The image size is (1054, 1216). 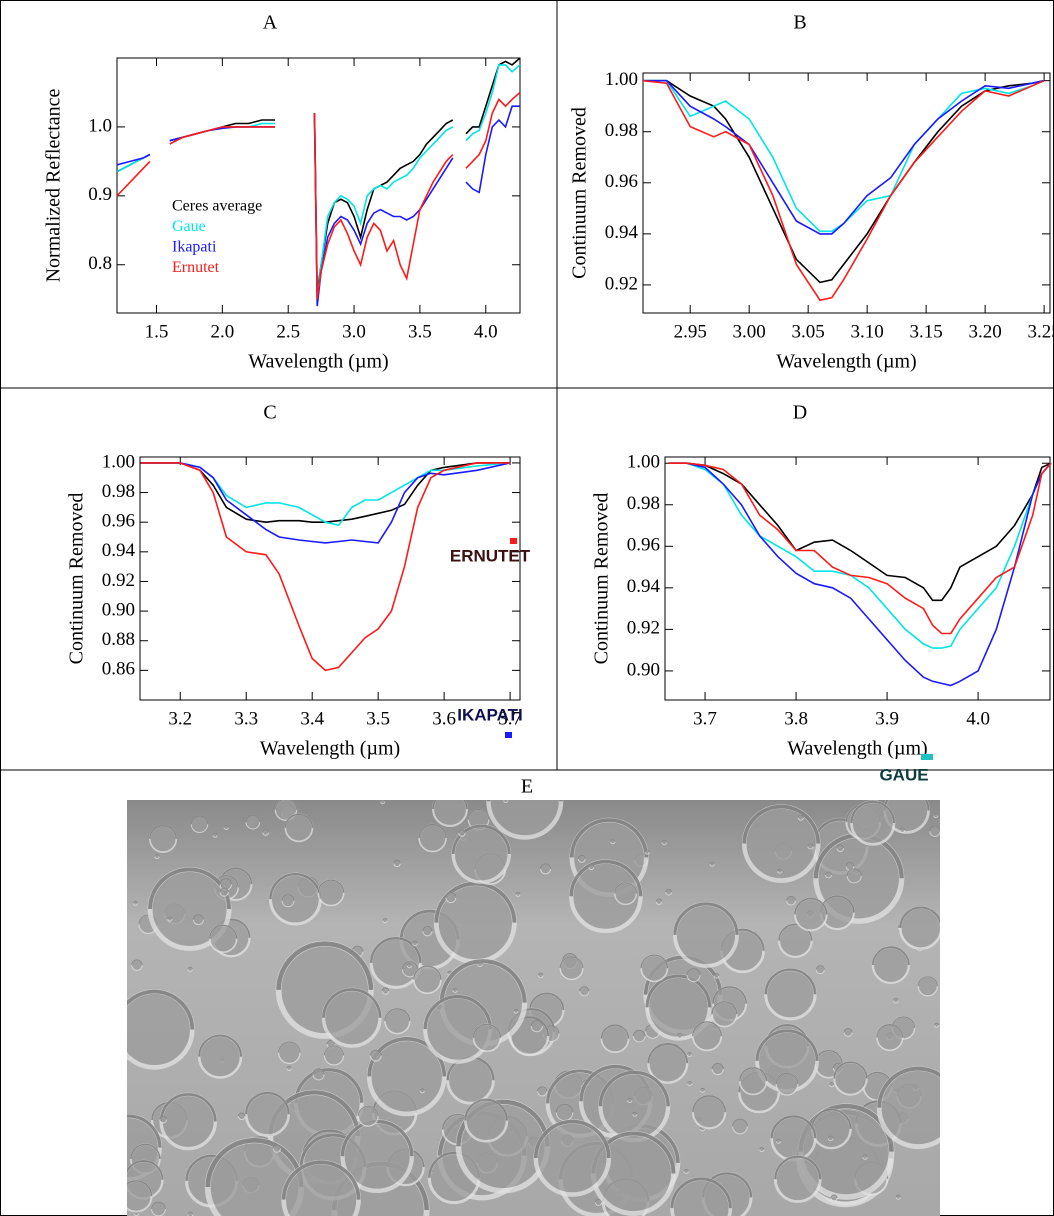 What do you see at coordinates (621, 130) in the screenshot?
I see `y-tick-label: 0.98` at bounding box center [621, 130].